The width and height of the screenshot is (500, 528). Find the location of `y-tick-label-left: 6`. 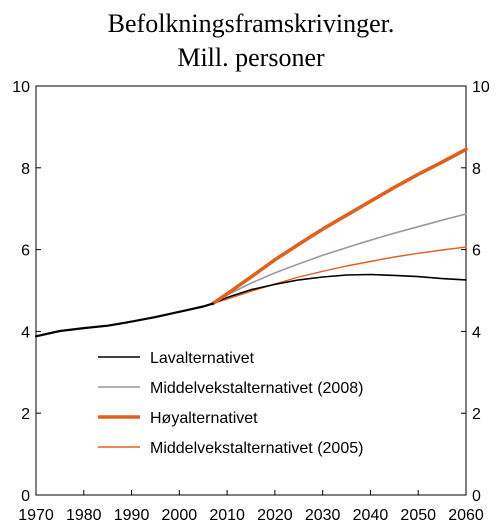

y-tick-label-left: 6 is located at coordinates (25, 251).